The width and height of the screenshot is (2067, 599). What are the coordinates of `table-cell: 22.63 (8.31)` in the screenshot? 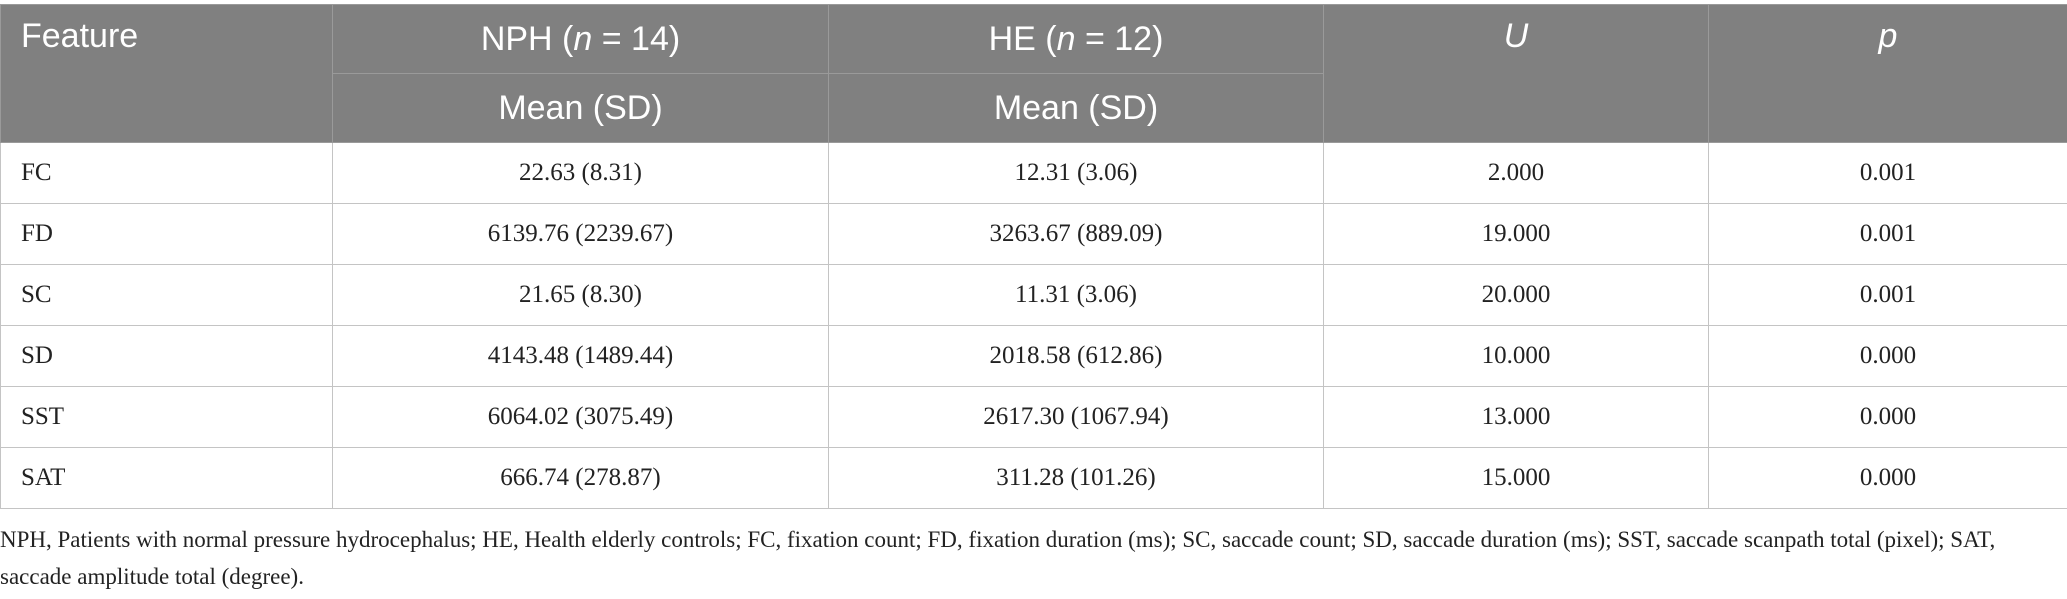 It's located at (580, 173).